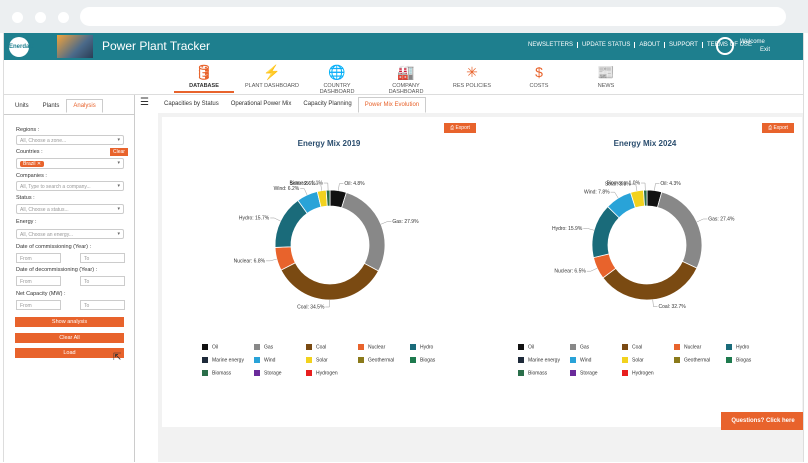 This screenshot has width=808, height=463. Describe the element at coordinates (684, 45) in the screenshot. I see `support-link: SUPPORT` at that location.